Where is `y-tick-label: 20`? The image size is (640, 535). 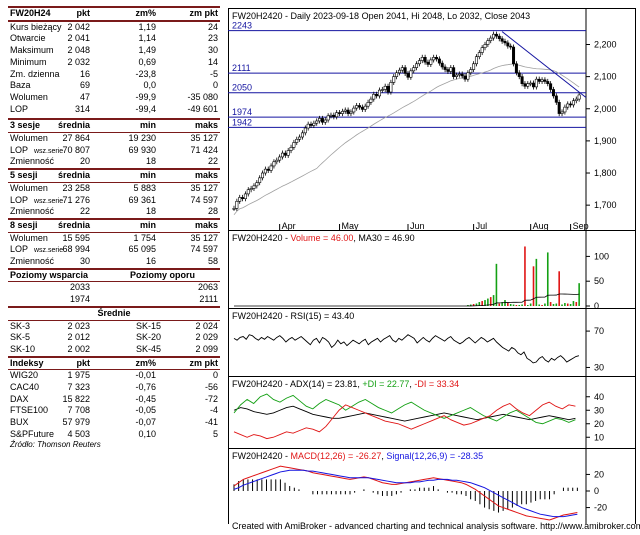 y-tick-label: 20 is located at coordinates (599, 474).